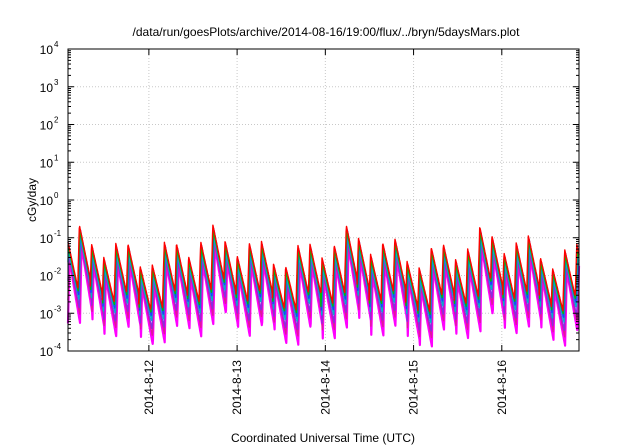 The width and height of the screenshot is (640, 448). I want to click on y-tick-label-exponent: -3, so click(58, 308).